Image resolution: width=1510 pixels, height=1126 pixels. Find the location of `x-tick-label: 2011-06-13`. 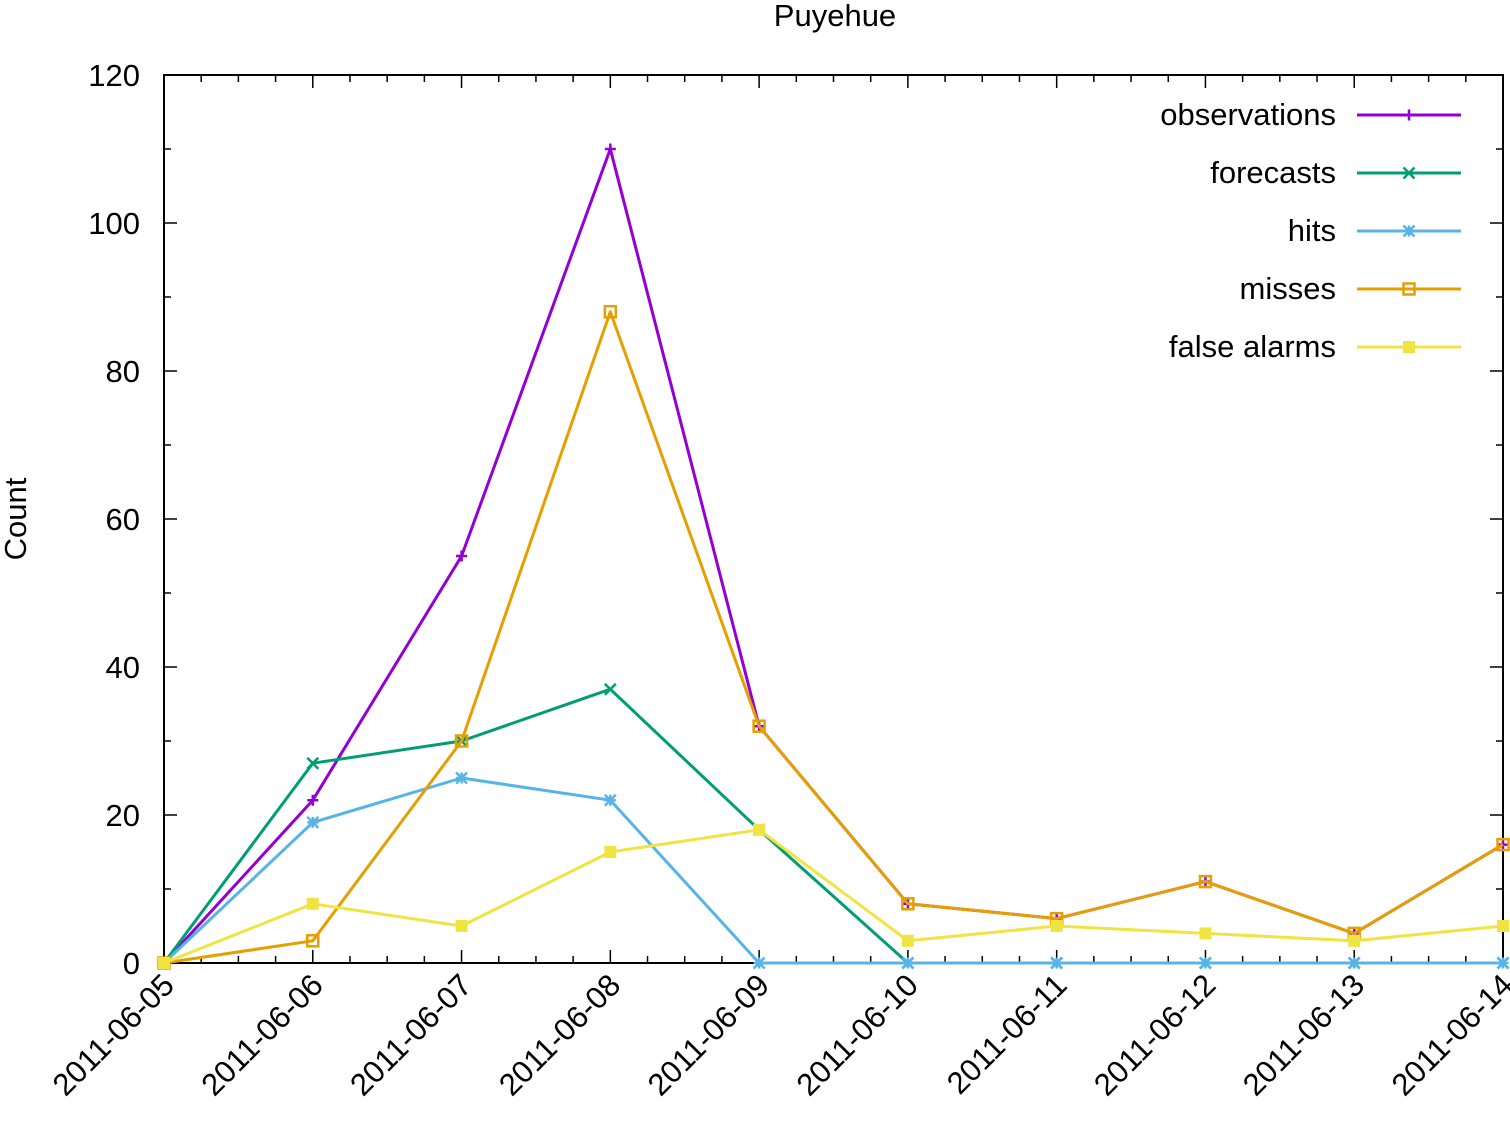

x-tick-label: 2011-06-13 is located at coordinates (1303, 1034).